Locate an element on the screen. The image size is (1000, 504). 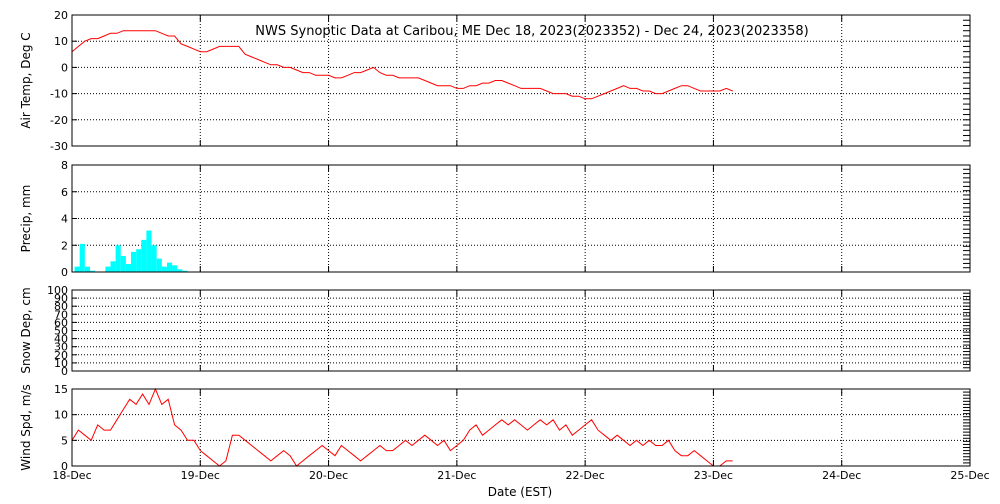
y-axis-label: Precip, mm is located at coordinates (26, 219).